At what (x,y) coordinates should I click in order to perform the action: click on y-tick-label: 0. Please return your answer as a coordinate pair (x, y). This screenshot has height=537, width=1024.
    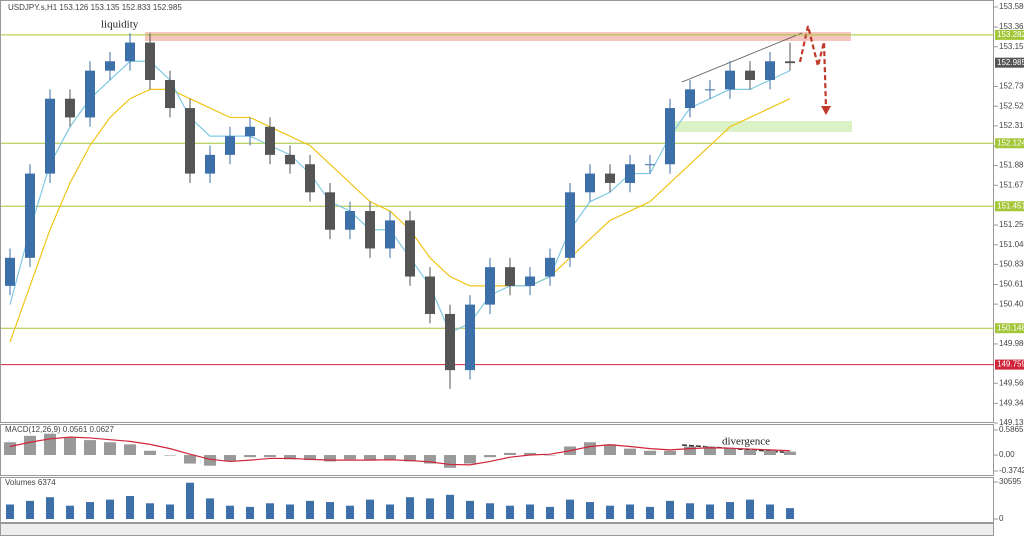
    Looking at the image, I should click on (1001, 518).